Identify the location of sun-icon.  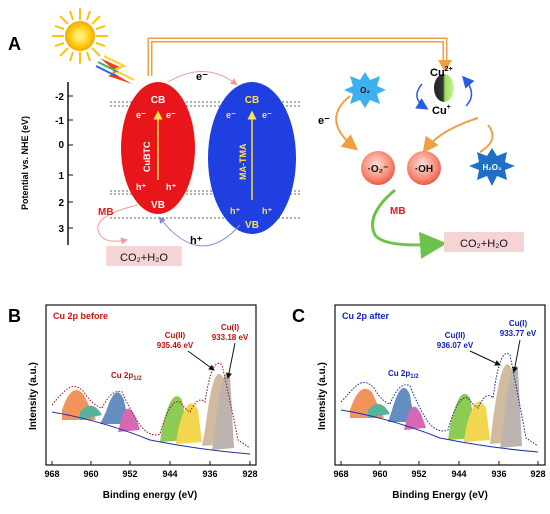
(80, 36).